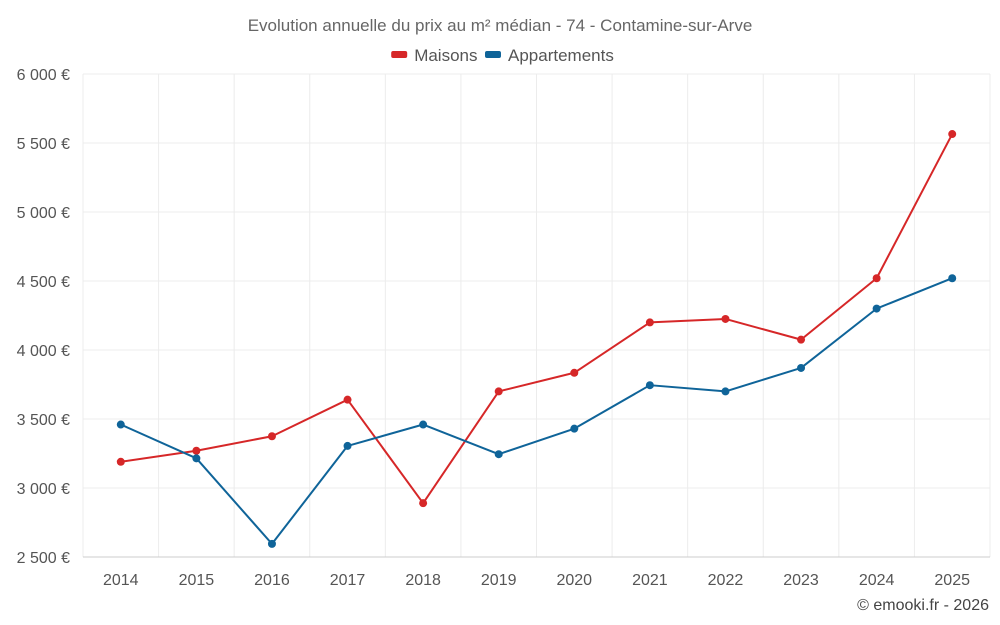 The image size is (1000, 625). Describe the element at coordinates (197, 580) in the screenshot. I see `x-tick-label: 2015` at that location.